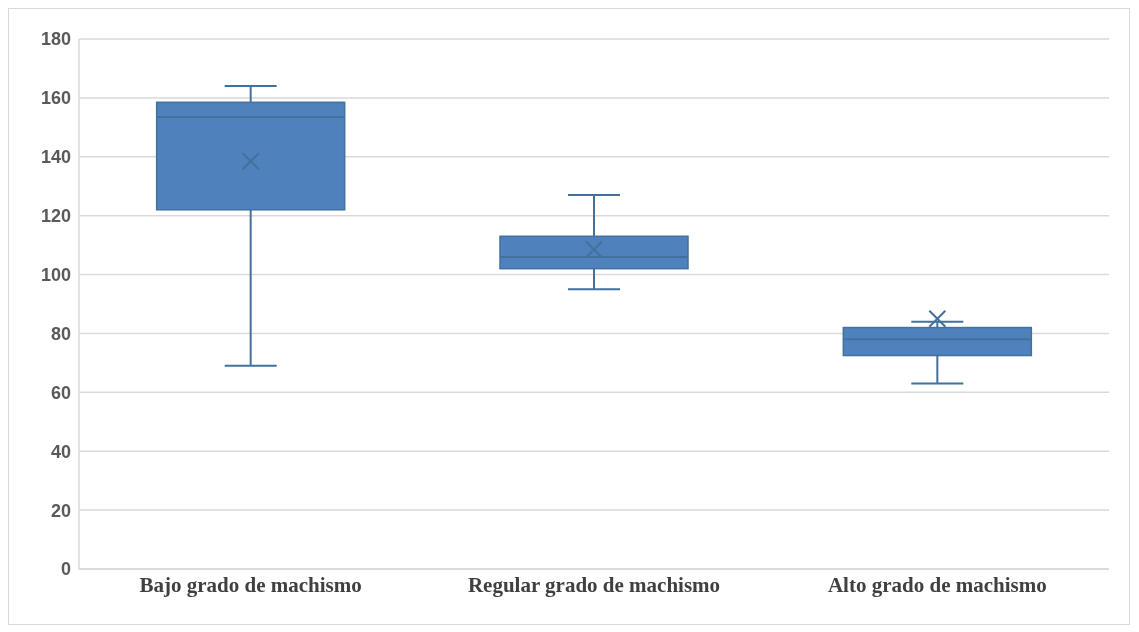 This screenshot has height=632, width=1139. Describe the element at coordinates (60, 451) in the screenshot. I see `y-tick-label: 40` at that location.